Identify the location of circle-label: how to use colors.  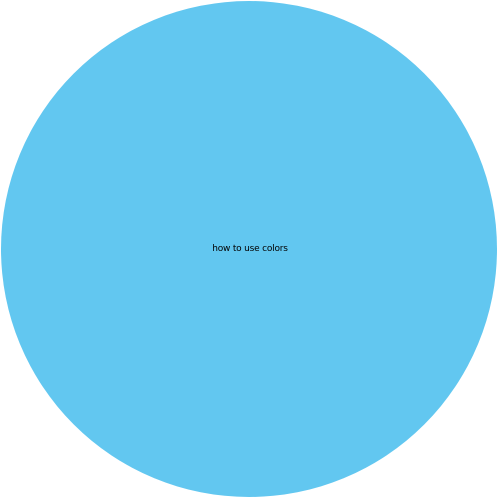
(250, 249).